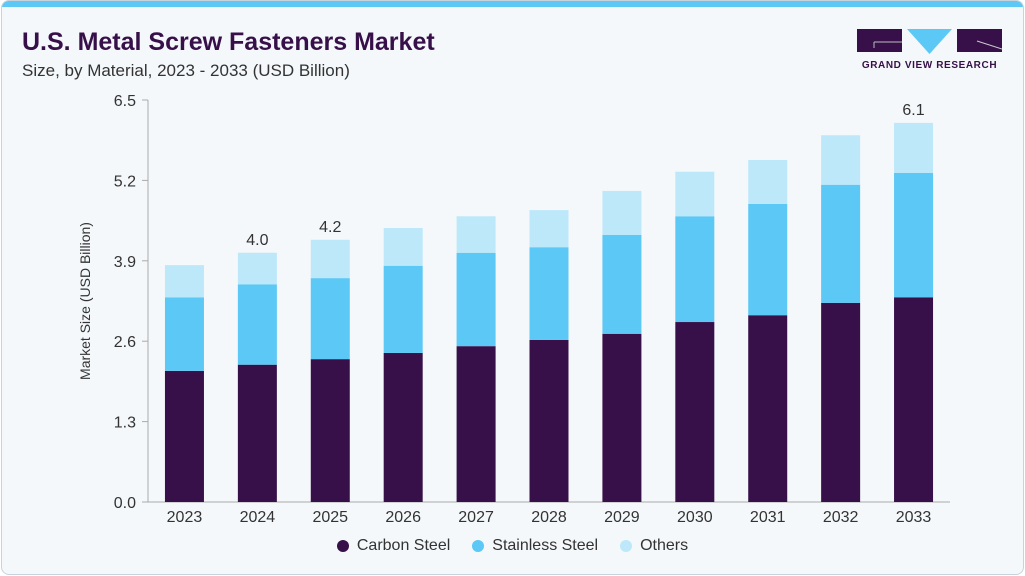  I want to click on x-tick-label: 2024, so click(258, 517).